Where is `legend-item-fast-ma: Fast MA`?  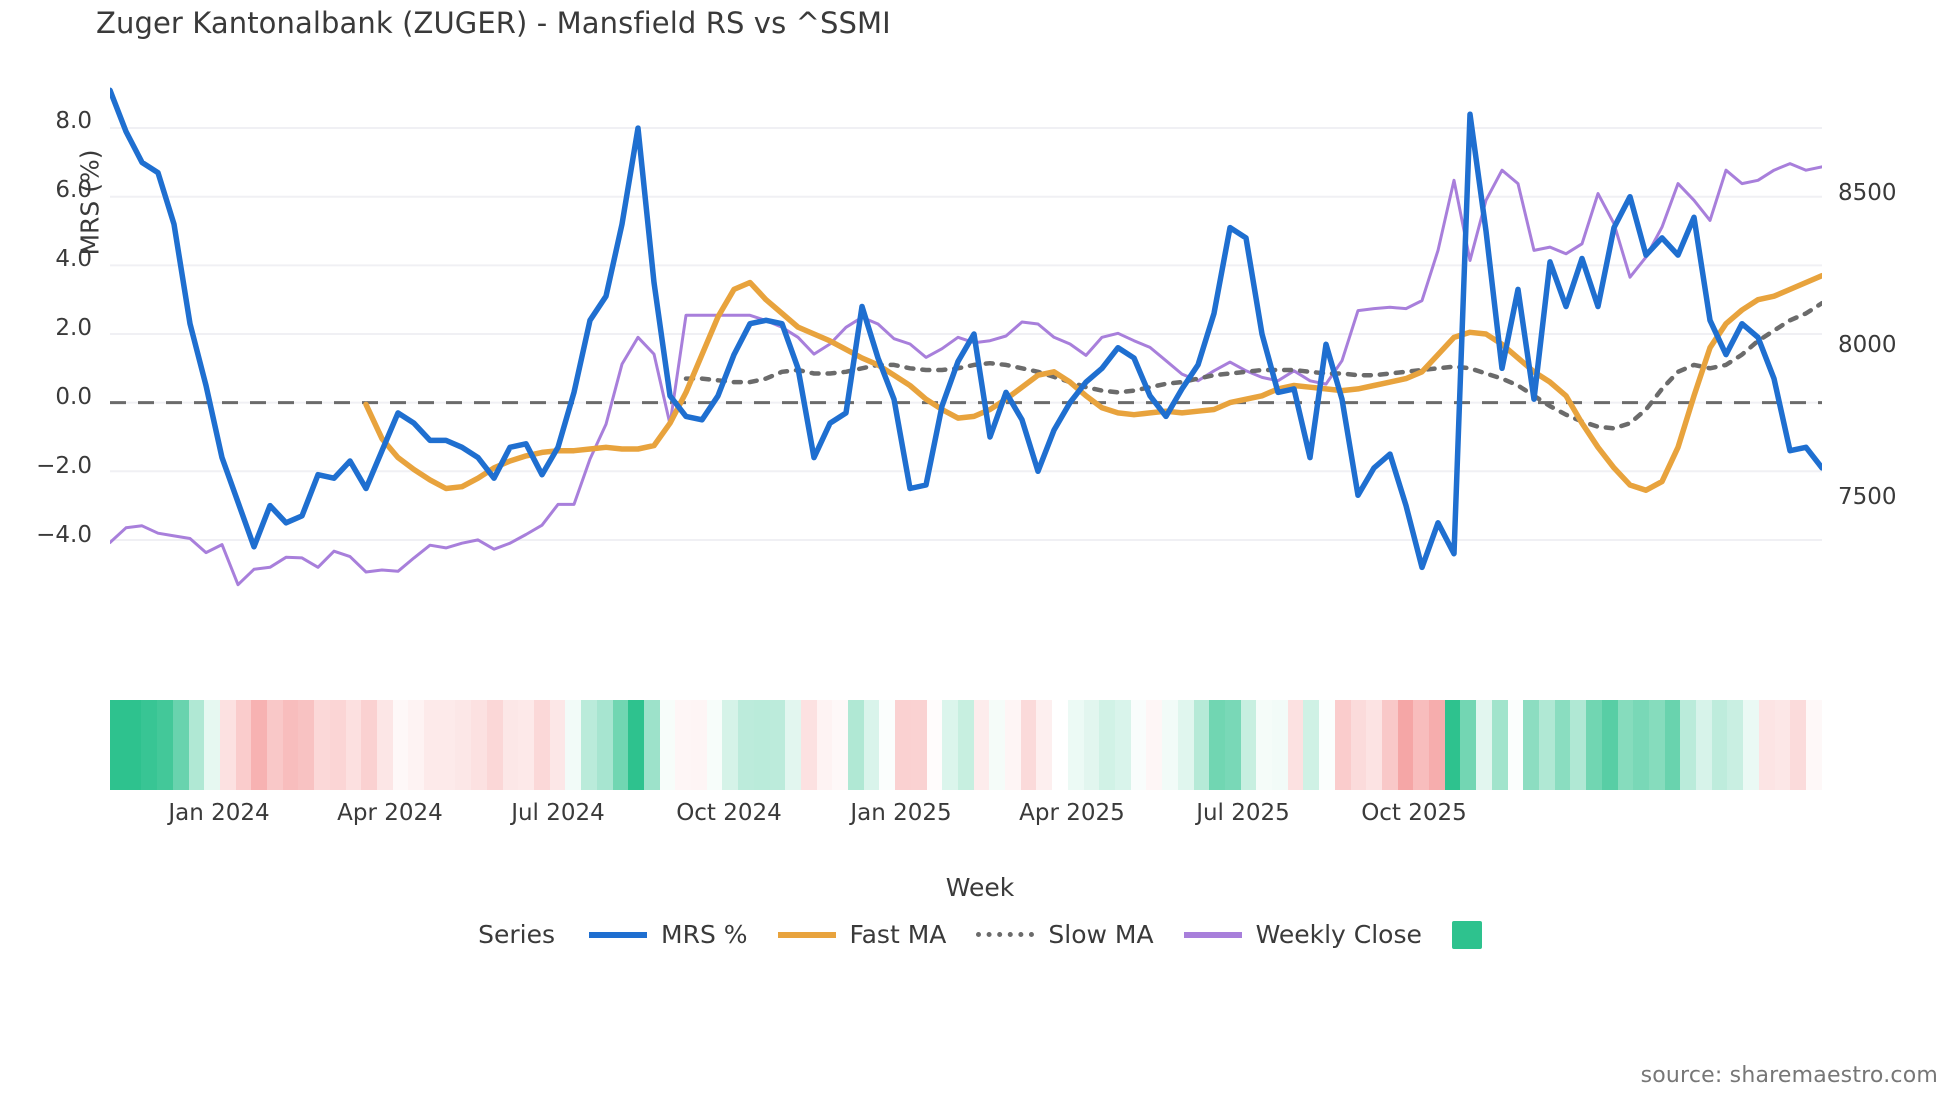
legend-item-fast-ma: Fast MA is located at coordinates (862, 934).